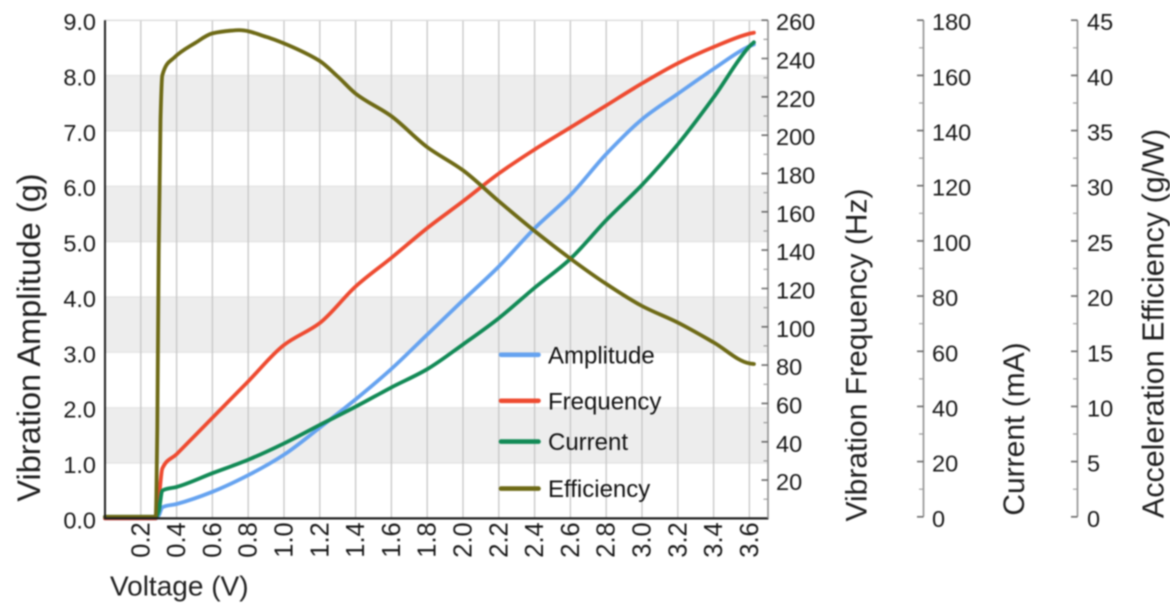 The width and height of the screenshot is (1170, 611). Describe the element at coordinates (1100, 408) in the screenshot. I see `svg-text: 10` at that location.